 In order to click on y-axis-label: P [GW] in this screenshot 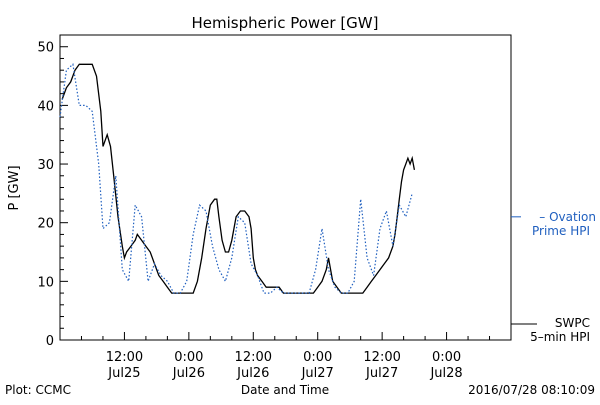, I will do `click(14, 187)`.